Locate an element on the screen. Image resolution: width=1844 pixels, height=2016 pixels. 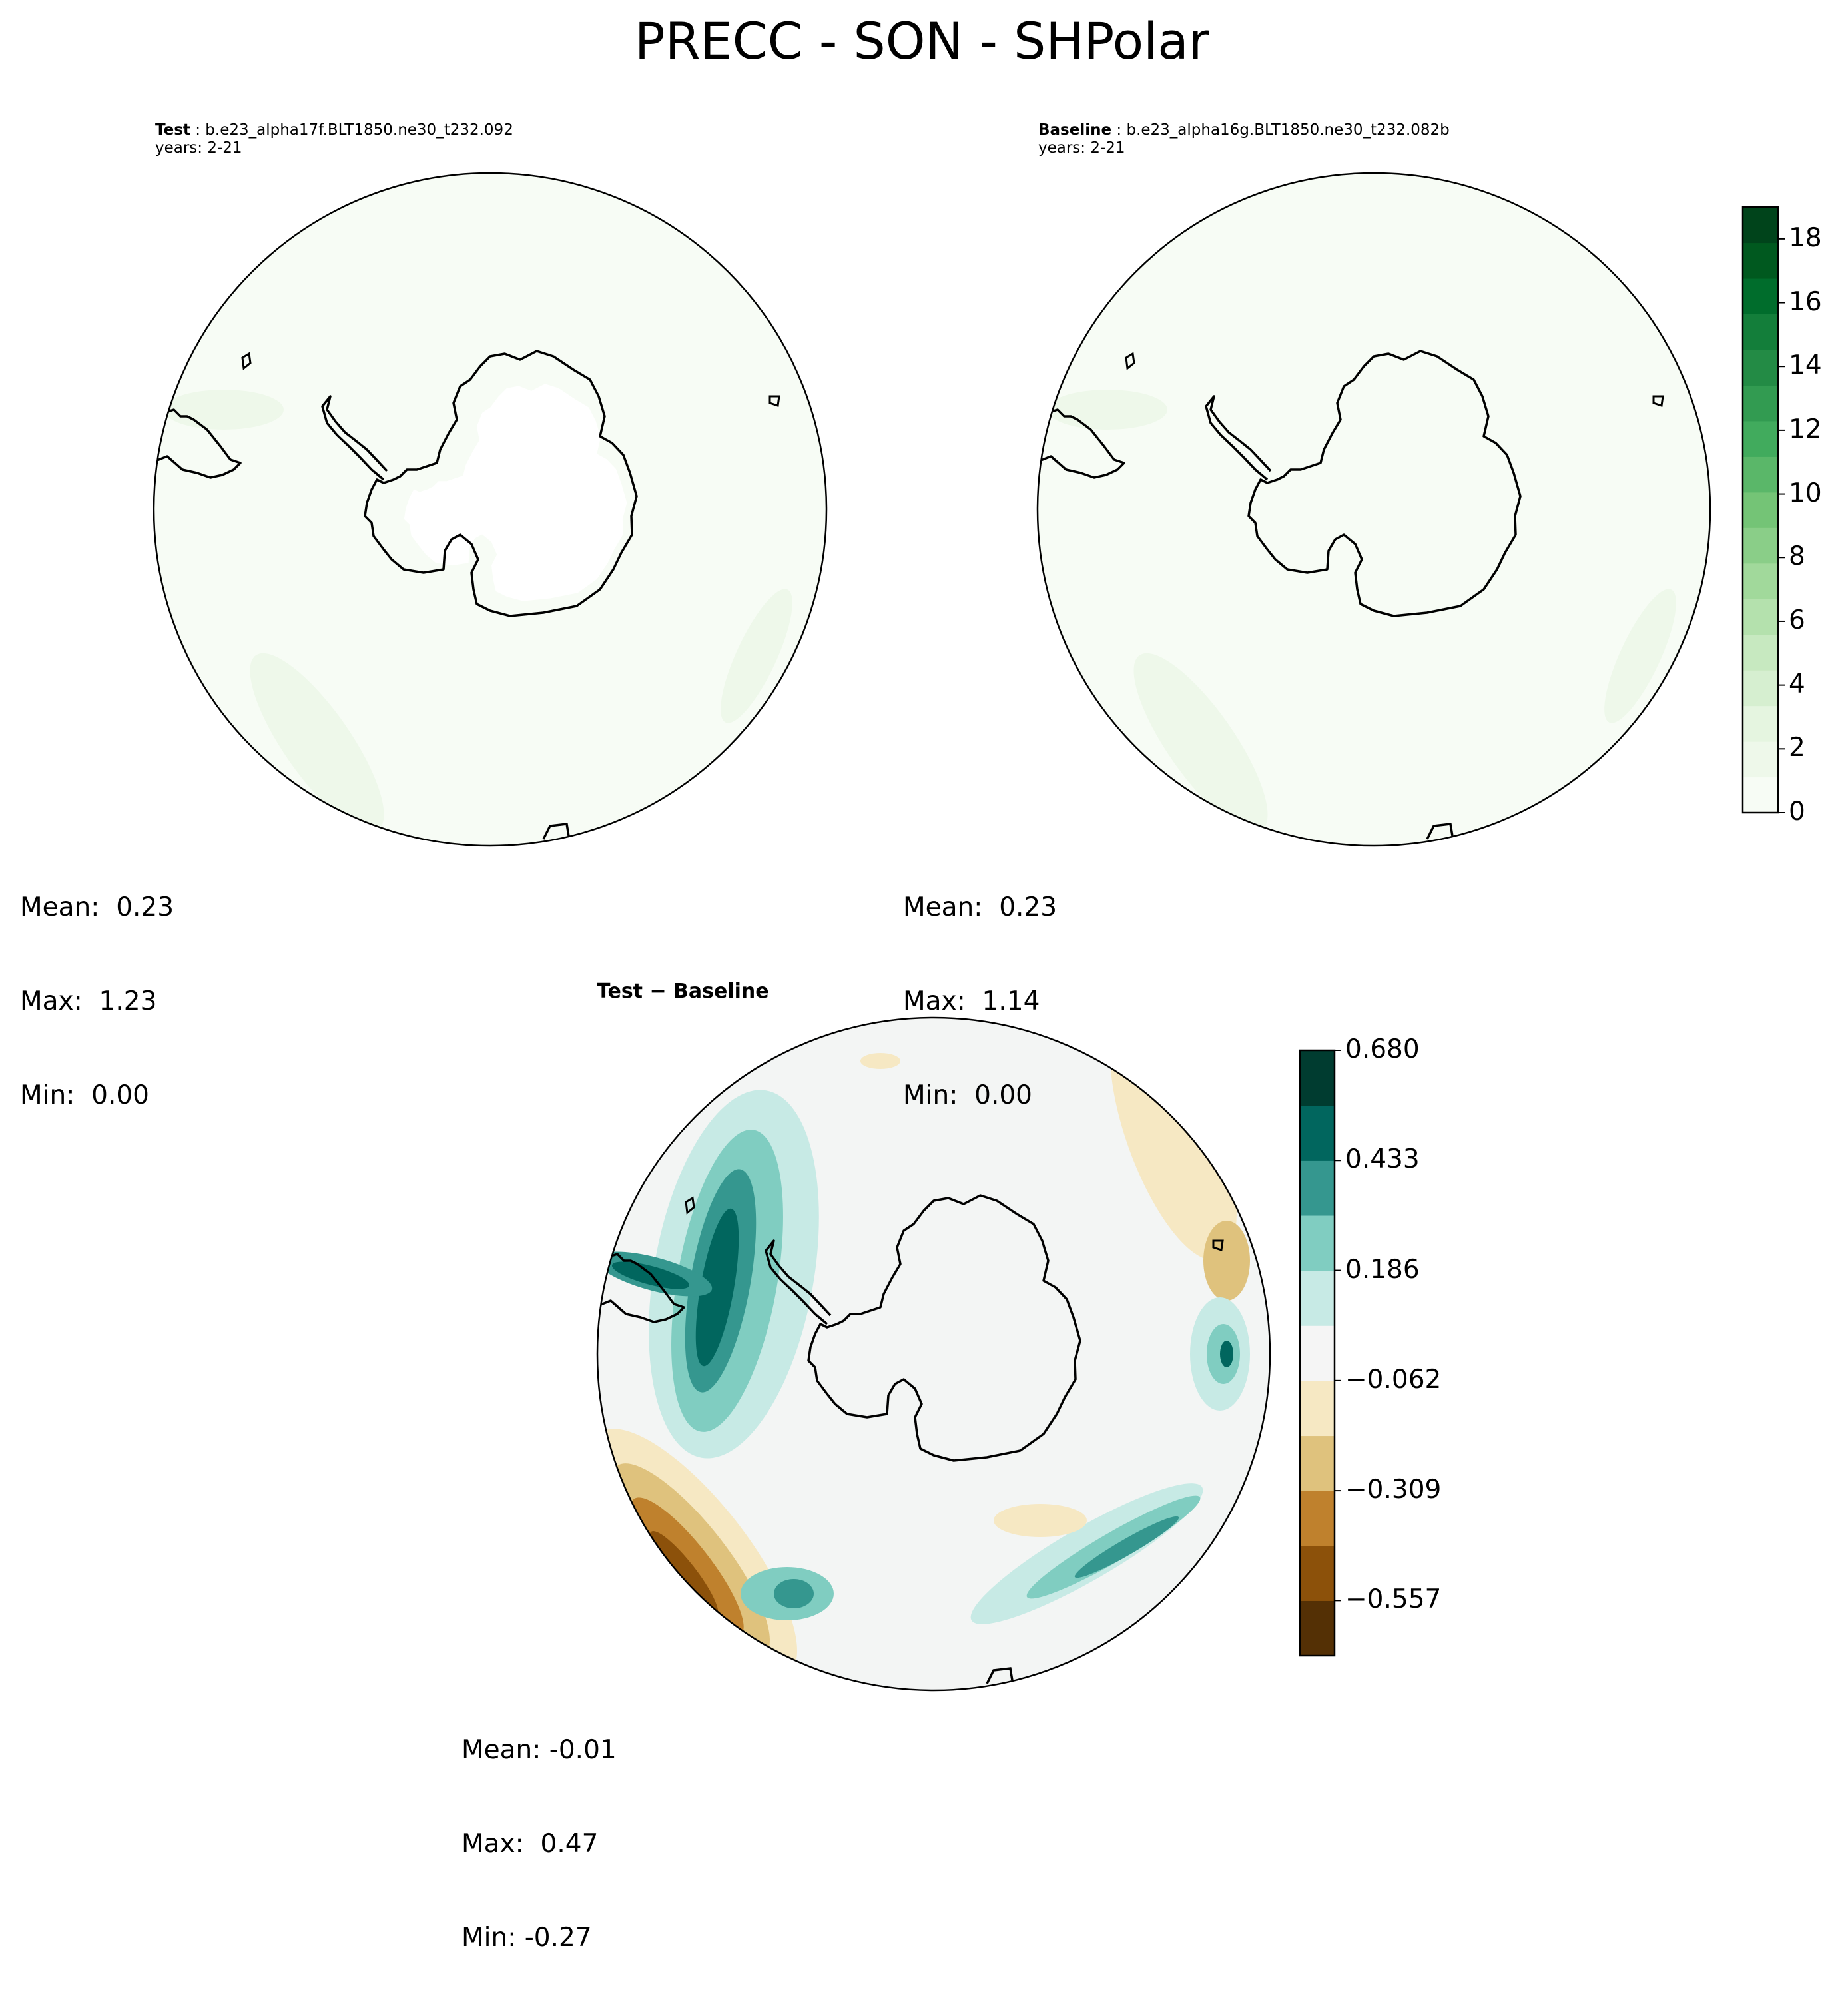
diff-negative-core is located at coordinates (684, 1574).